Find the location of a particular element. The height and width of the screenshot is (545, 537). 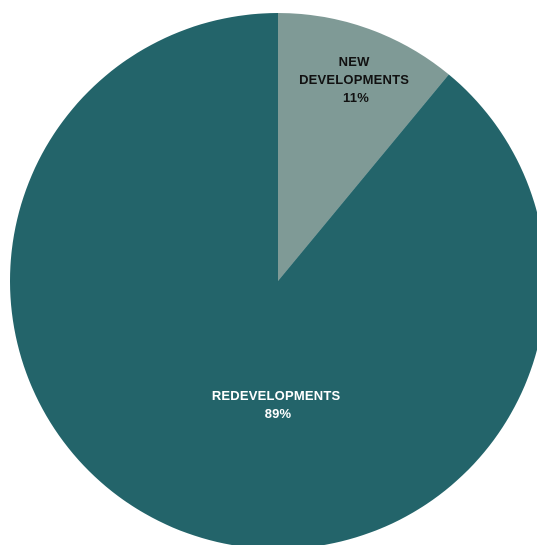

slice-label-redevelopments-line-1: REDEVELOPMENTS is located at coordinates (276, 395).